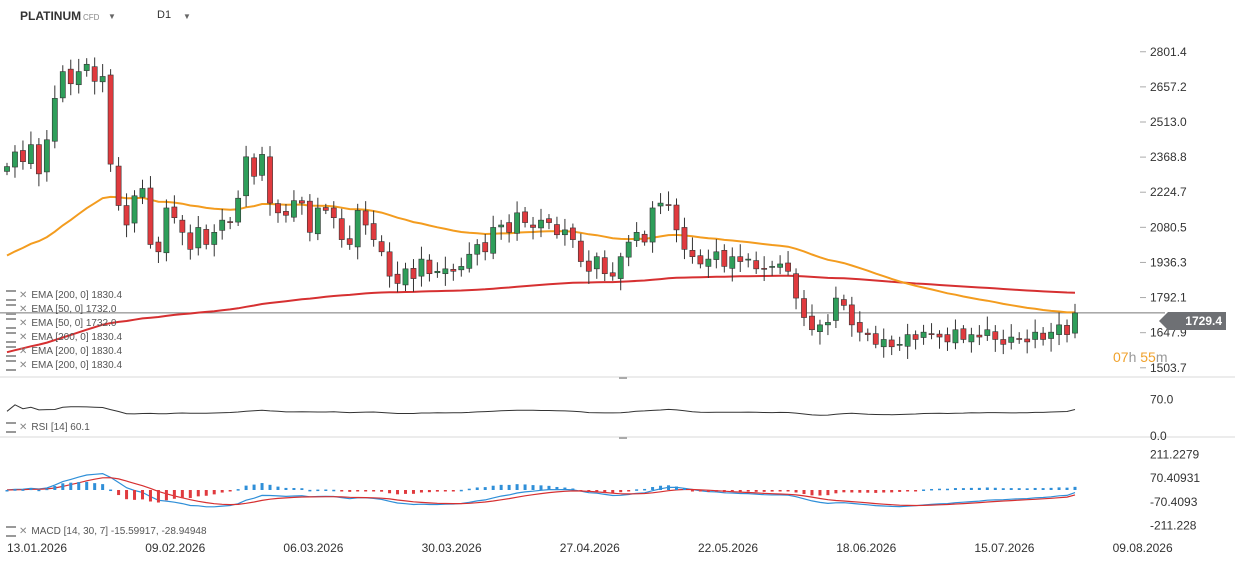 The height and width of the screenshot is (564, 1235). I want to click on price-tick-label: 2513.0, so click(1168, 122).